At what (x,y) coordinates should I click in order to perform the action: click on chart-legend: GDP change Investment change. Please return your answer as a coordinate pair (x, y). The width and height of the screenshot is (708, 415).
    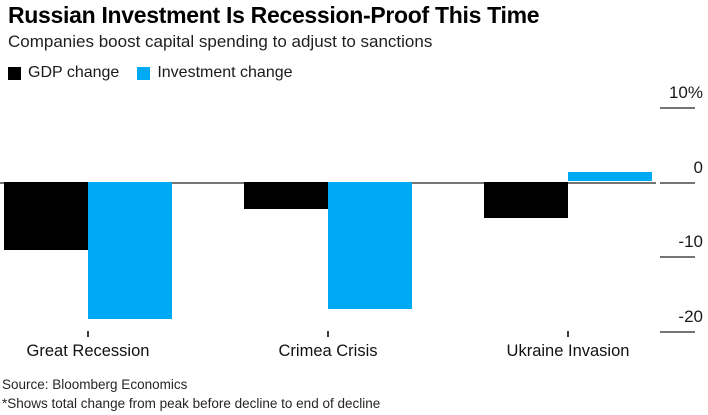
    Looking at the image, I should click on (150, 73).